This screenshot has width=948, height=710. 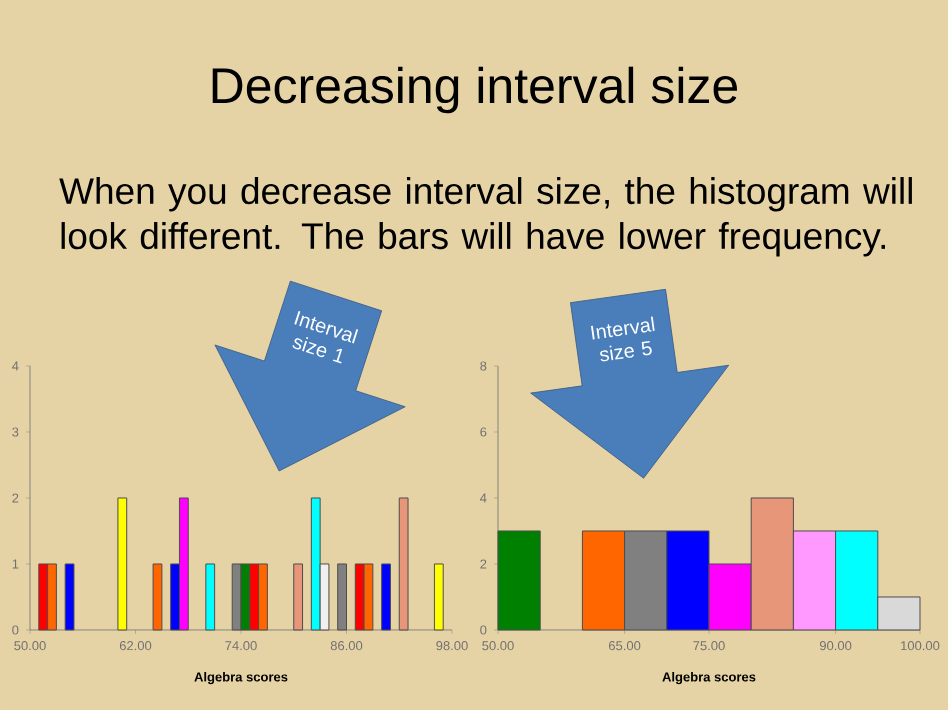 What do you see at coordinates (325, 337) in the screenshot?
I see `text: Interval size 1` at bounding box center [325, 337].